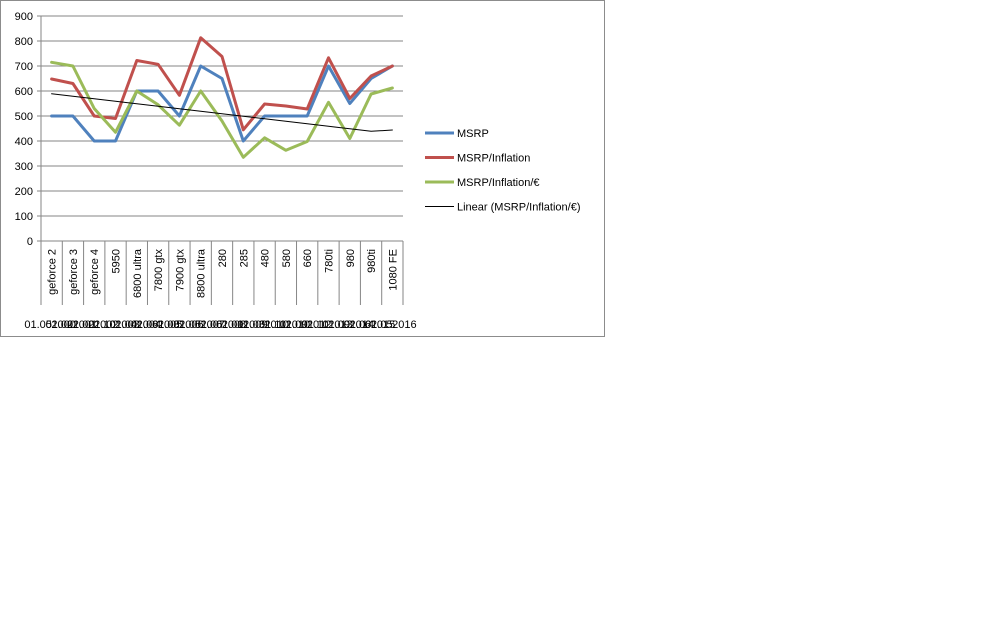  What do you see at coordinates (149, 325) in the screenshot?
I see `date-label: 2004` at bounding box center [149, 325].